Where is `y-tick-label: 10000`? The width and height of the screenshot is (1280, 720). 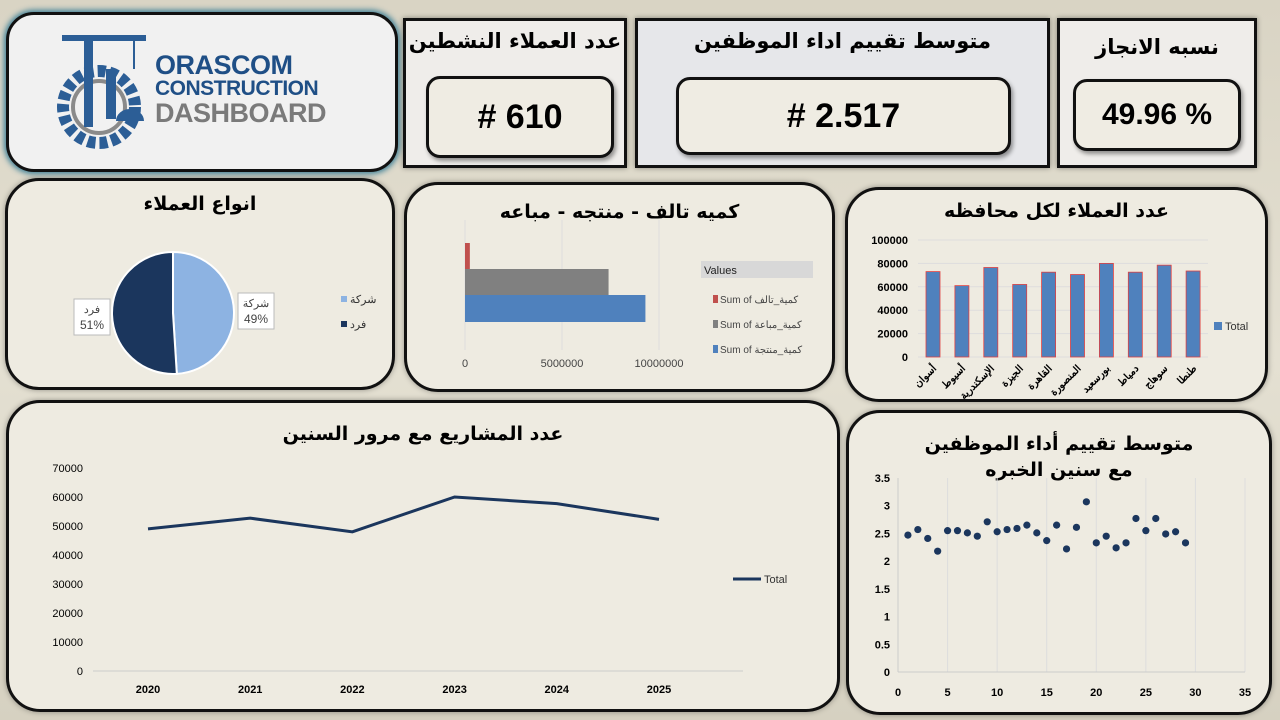 y-tick-label: 10000 is located at coordinates (67, 643).